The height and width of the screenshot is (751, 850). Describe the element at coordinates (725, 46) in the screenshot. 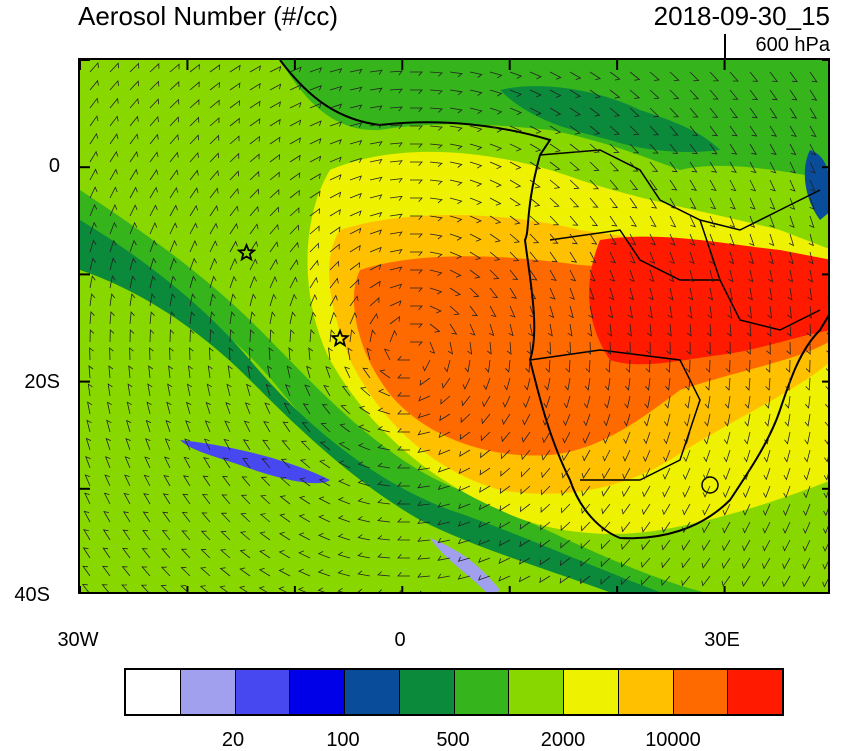

I see `level-tick` at that location.